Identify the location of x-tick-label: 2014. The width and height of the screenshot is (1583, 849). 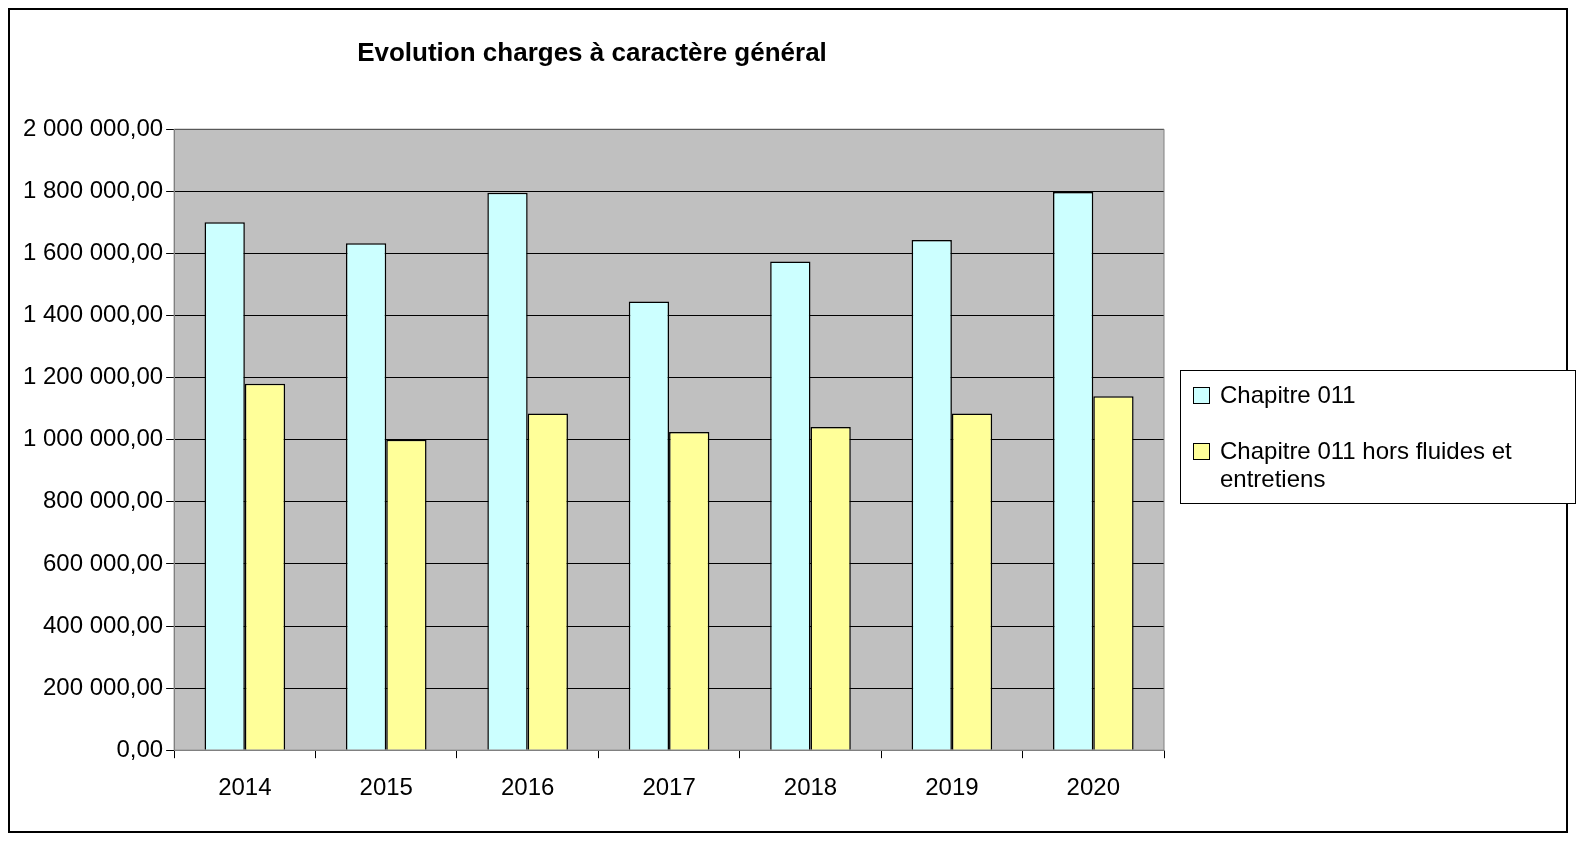
(245, 787).